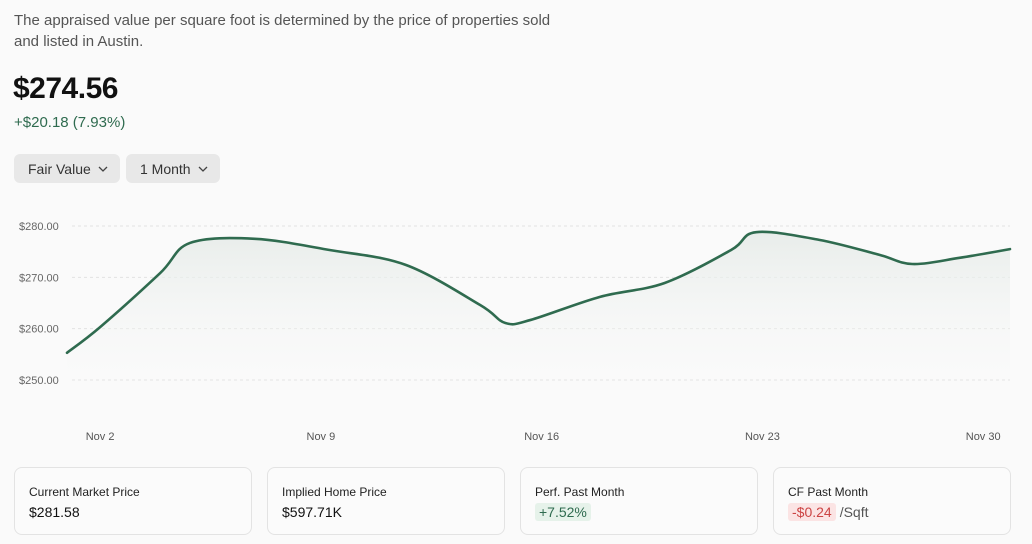  I want to click on y-tick-label: $260.00, so click(39, 330).